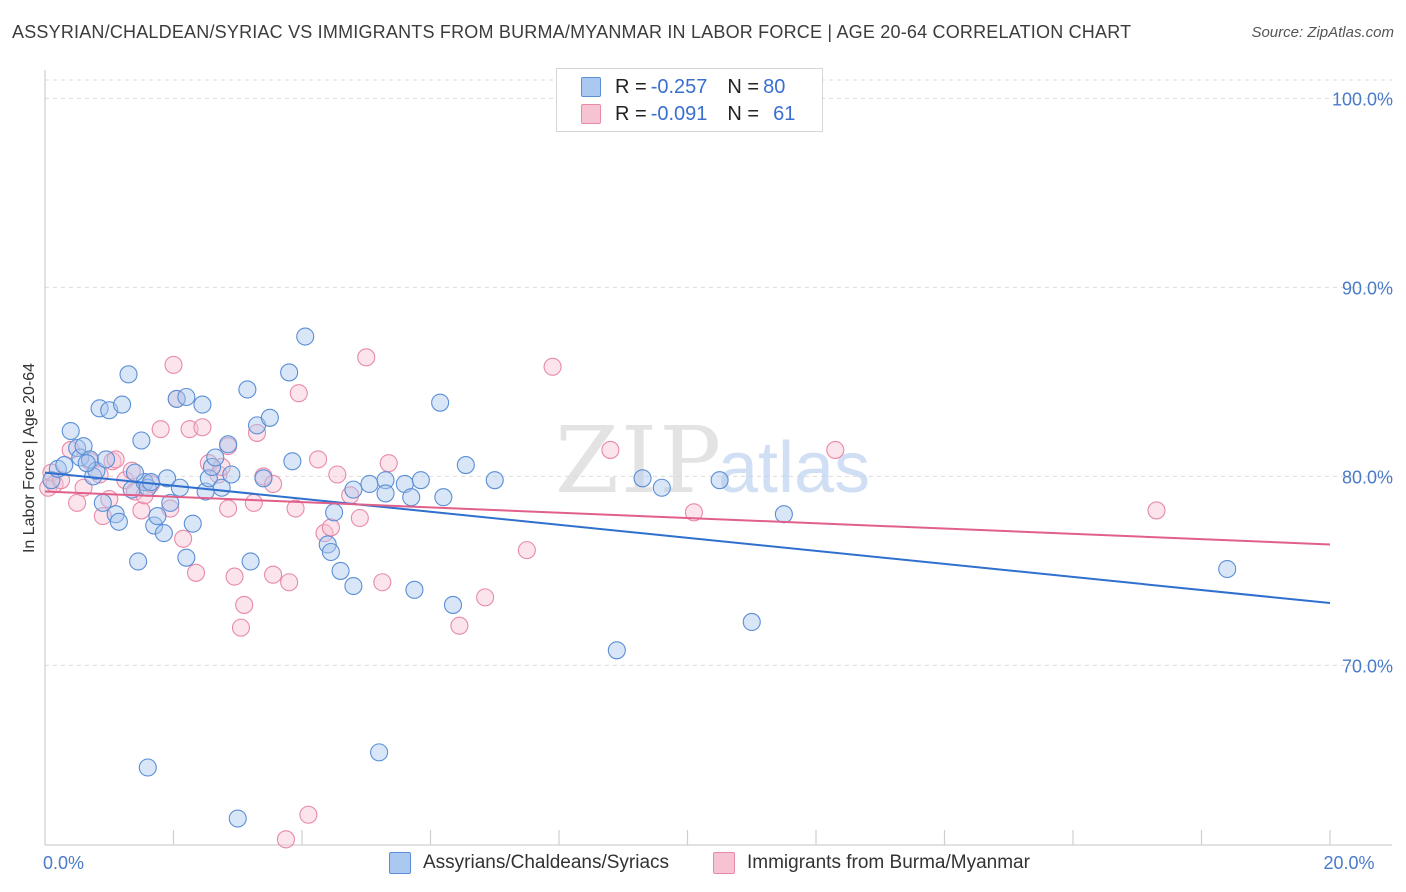 This screenshot has width=1406, height=892. I want to click on y-tick-label: 100.0%, so click(1362, 99).